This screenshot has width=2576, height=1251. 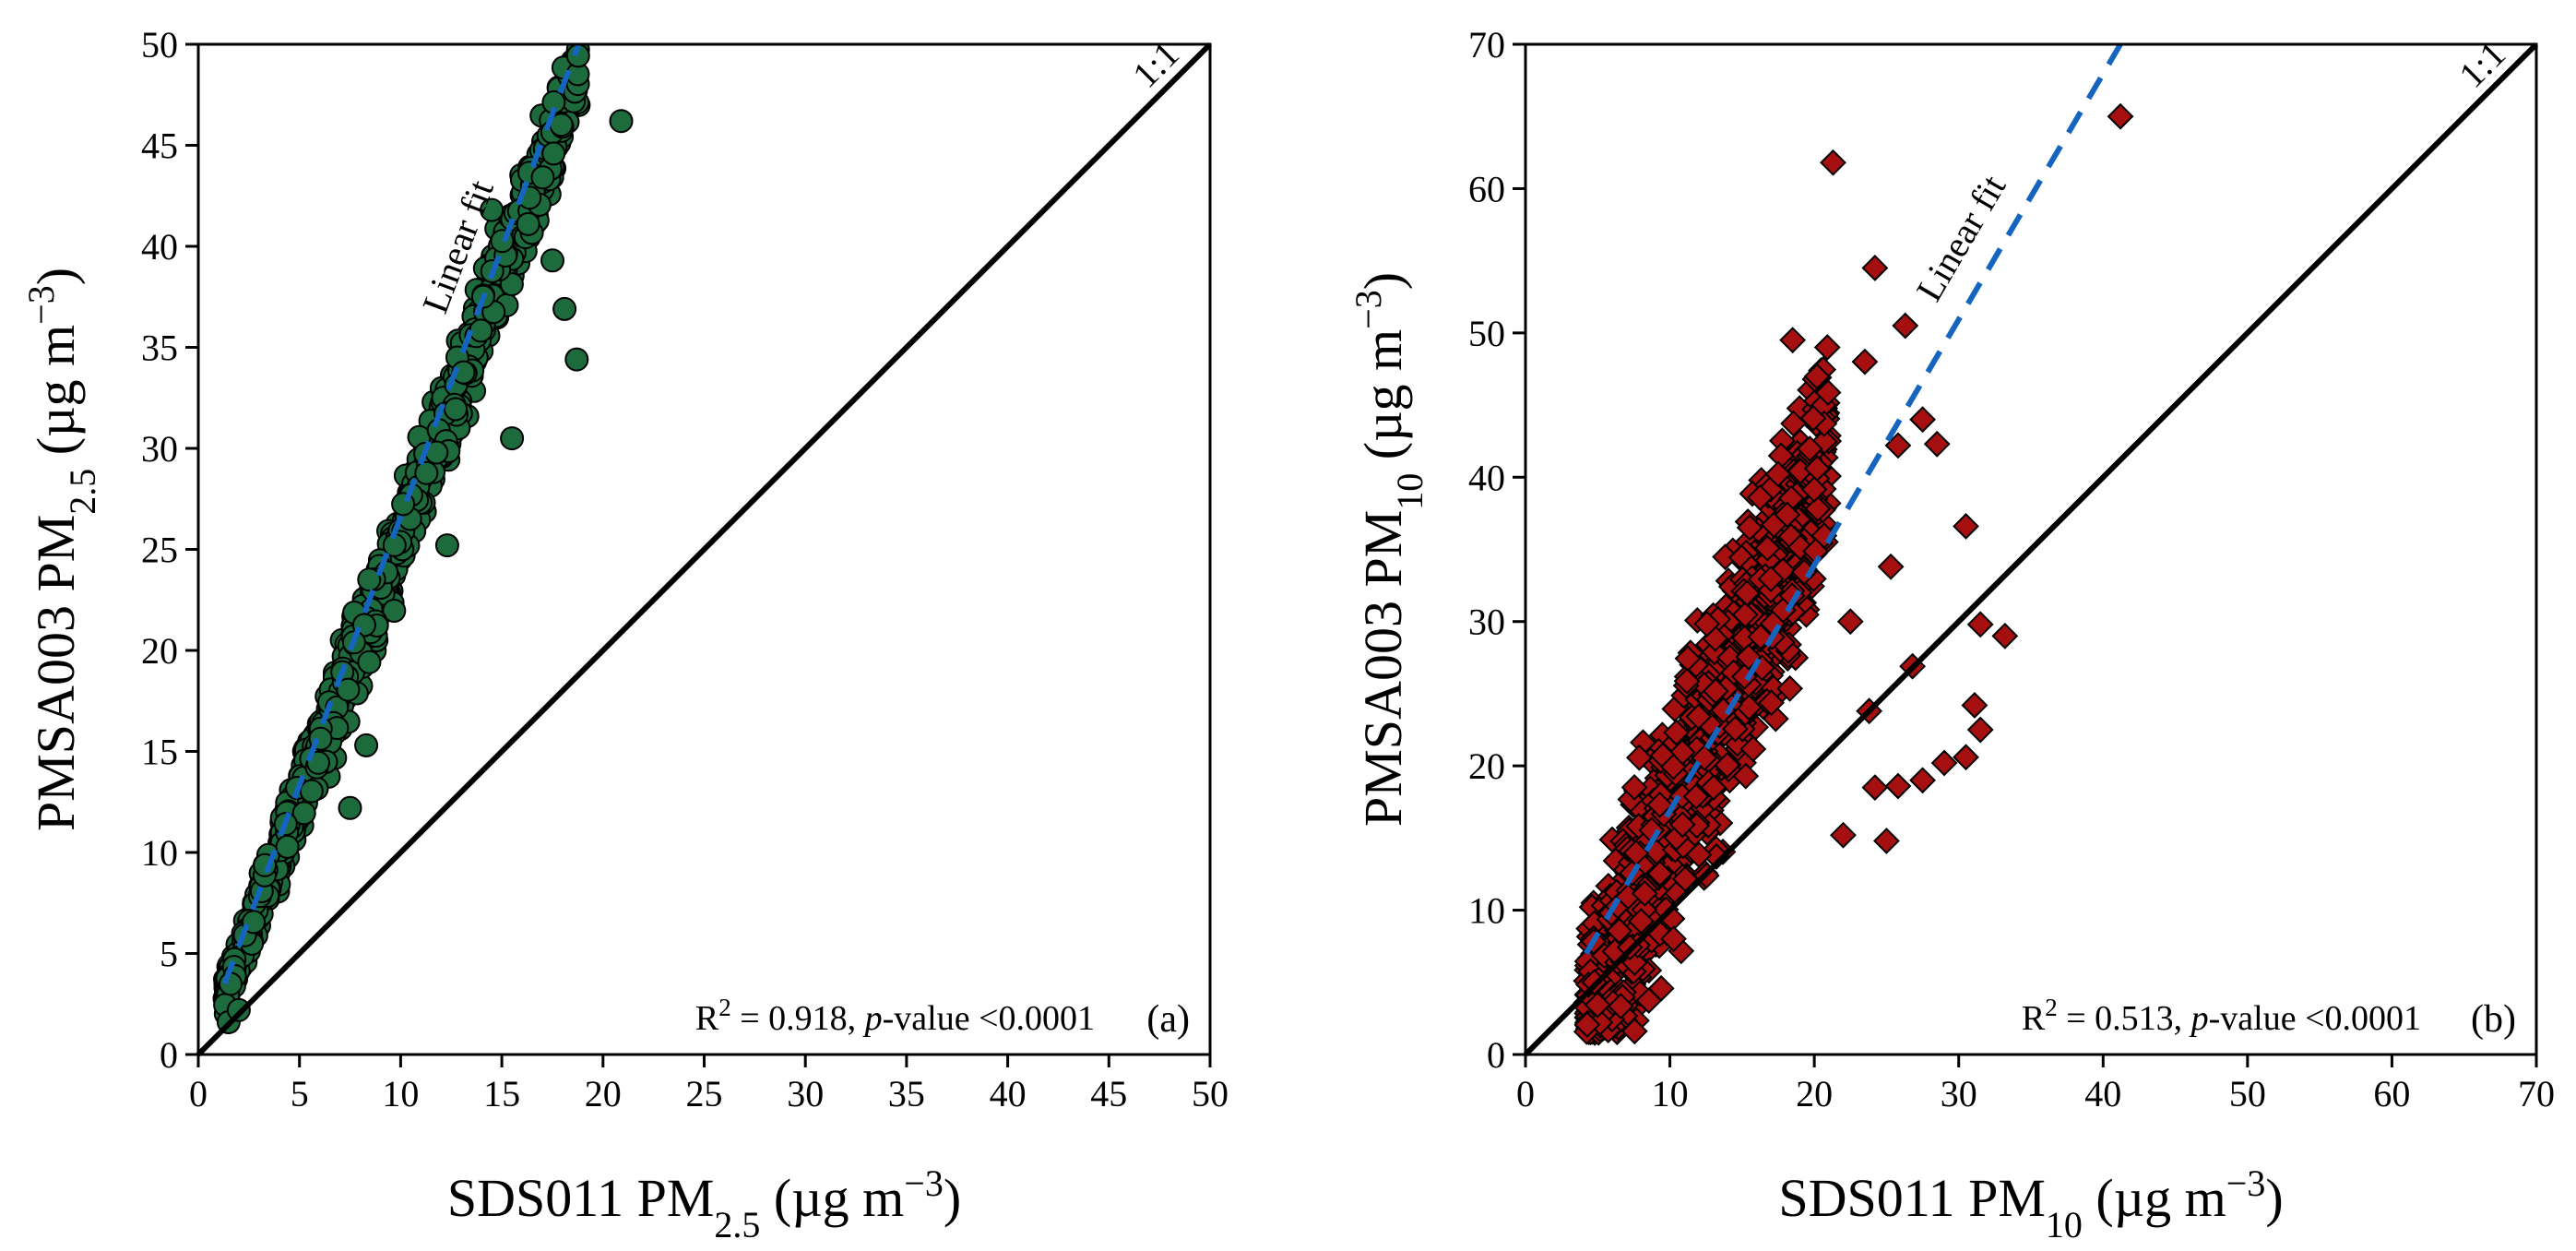 What do you see at coordinates (1383, 281) in the screenshot?
I see `y-axis-label-close: )` at bounding box center [1383, 281].